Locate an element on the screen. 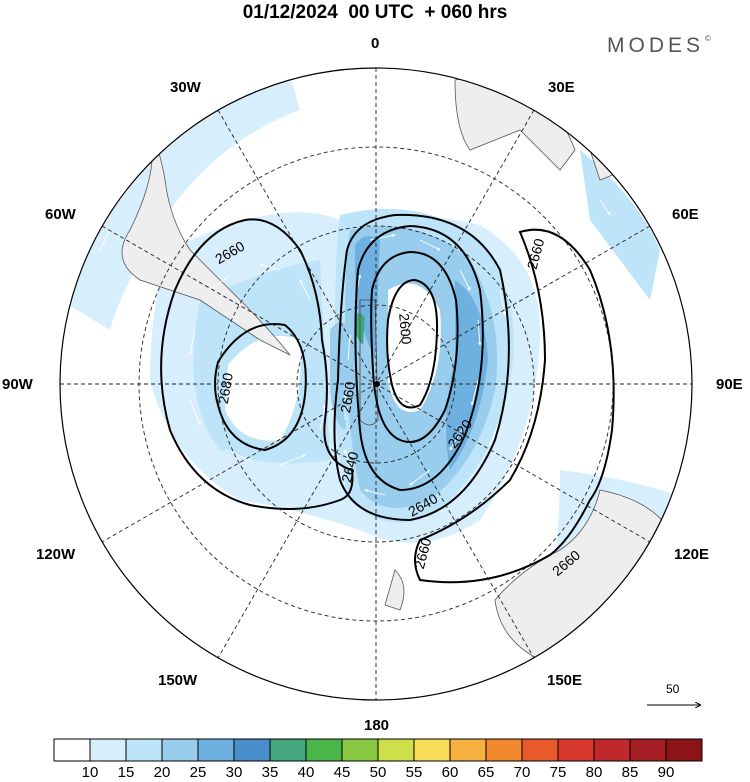 The image size is (750, 782). colorbar-tick-label: 90 is located at coordinates (666, 772).